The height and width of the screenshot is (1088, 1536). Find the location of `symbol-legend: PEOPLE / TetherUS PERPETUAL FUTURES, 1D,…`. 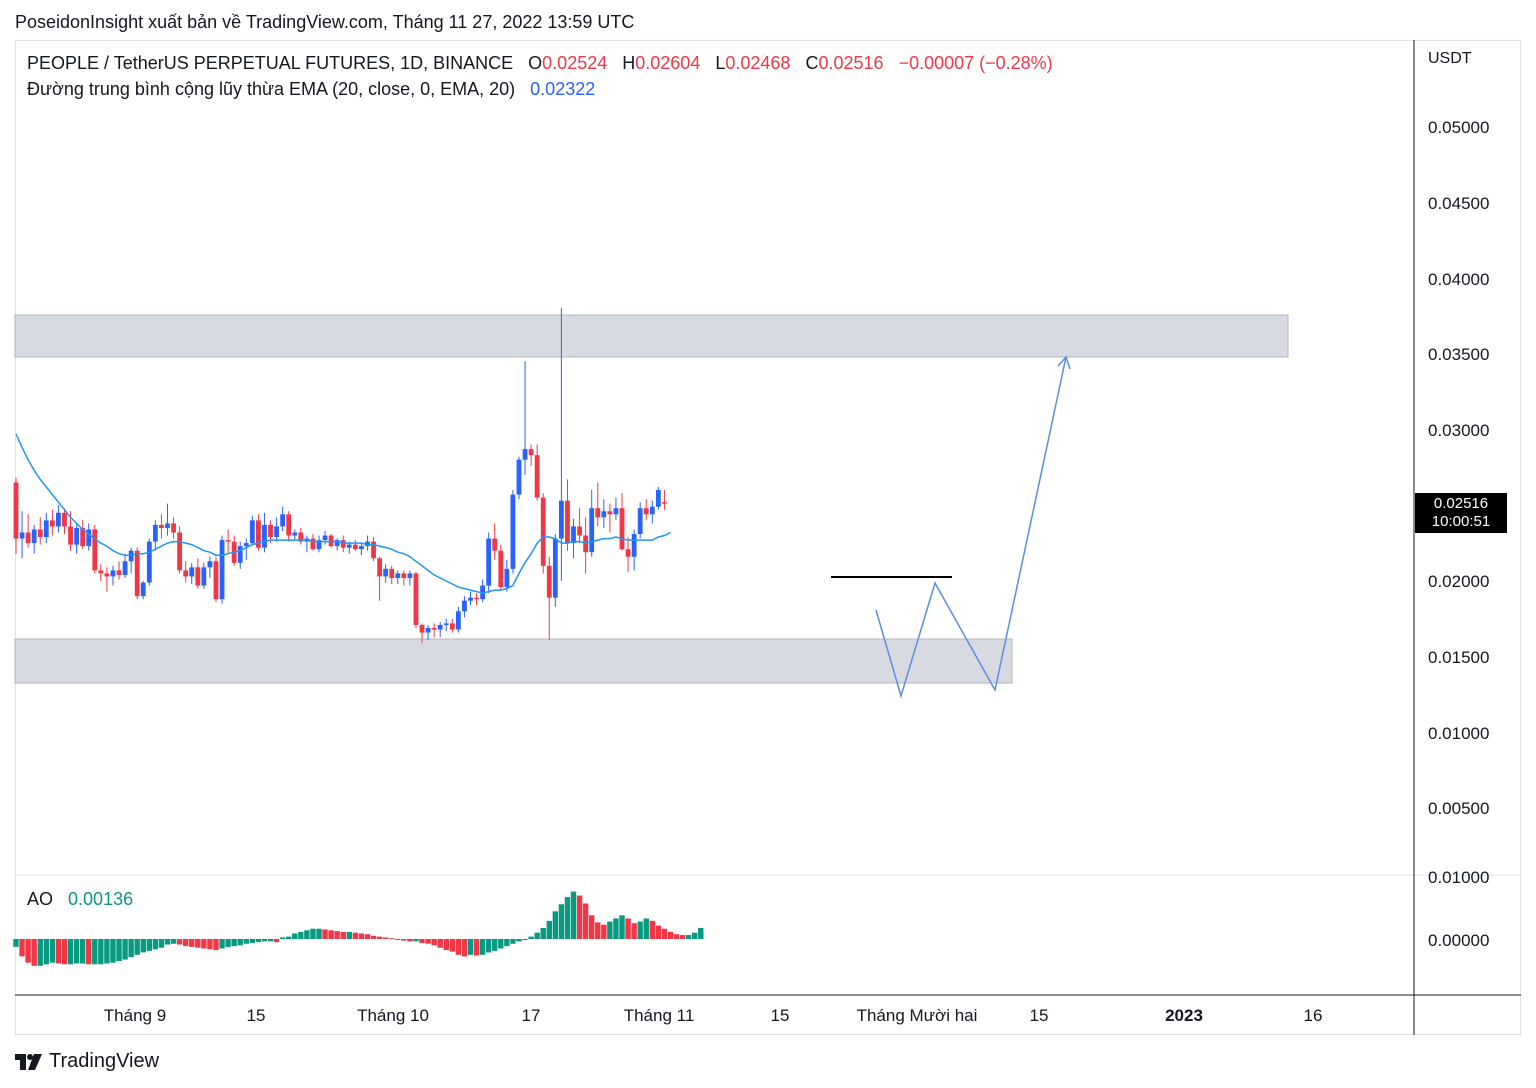

symbol-legend: PEOPLE / TetherUS PERPETUAL FUTURES, 1D,… is located at coordinates (540, 63).